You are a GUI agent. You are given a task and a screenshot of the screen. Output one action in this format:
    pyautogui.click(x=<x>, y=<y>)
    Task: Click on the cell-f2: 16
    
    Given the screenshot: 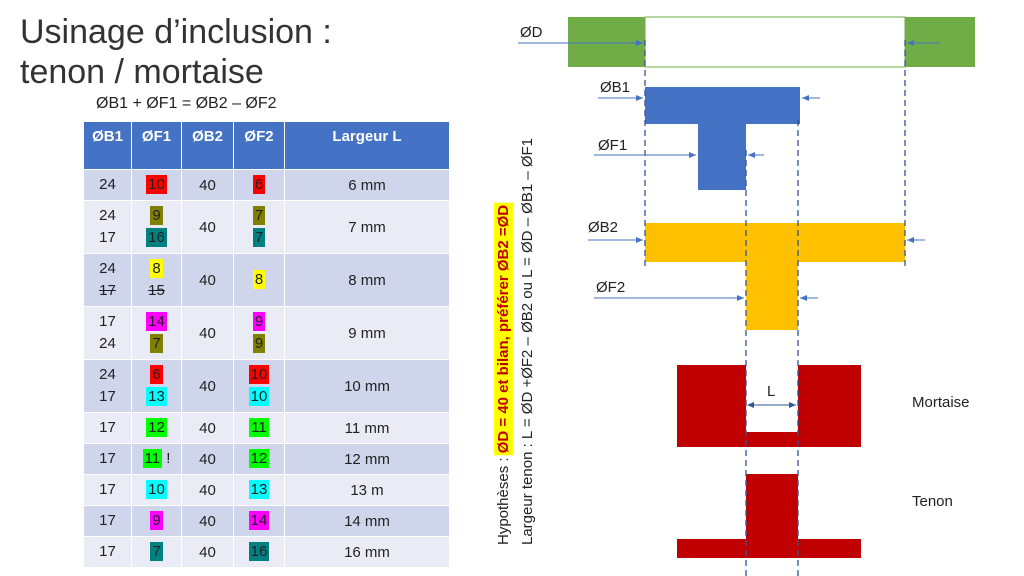 What is the action you would take?
    pyautogui.click(x=259, y=552)
    